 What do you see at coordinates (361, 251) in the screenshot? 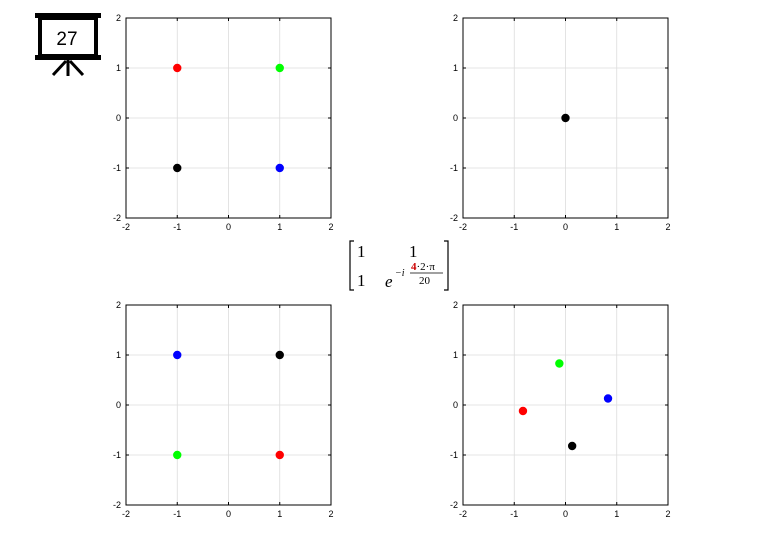
I see `matrix-r1c1: 1` at bounding box center [361, 251].